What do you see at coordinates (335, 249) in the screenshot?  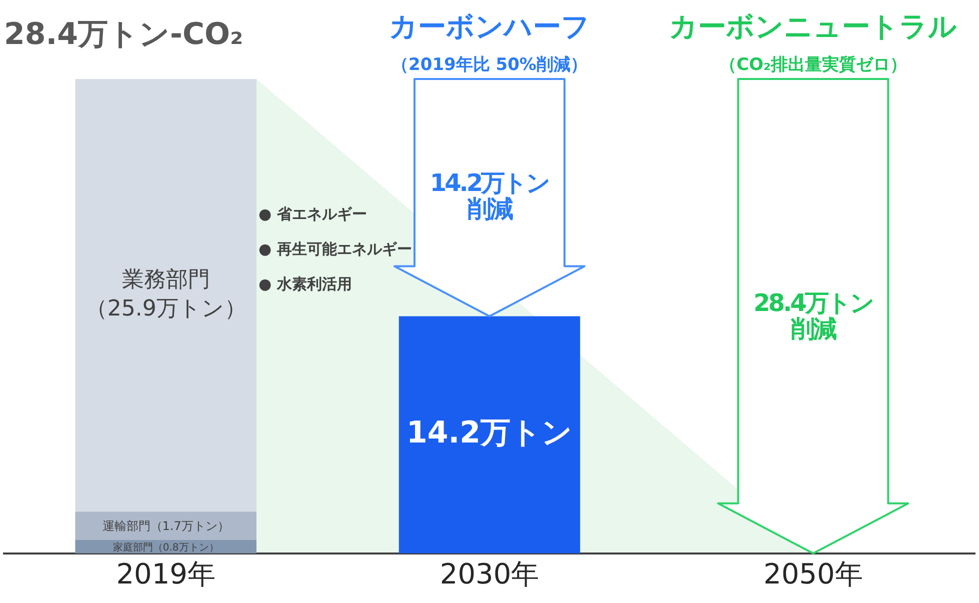 I see `annotation: ● 再生可能エネルギー` at bounding box center [335, 249].